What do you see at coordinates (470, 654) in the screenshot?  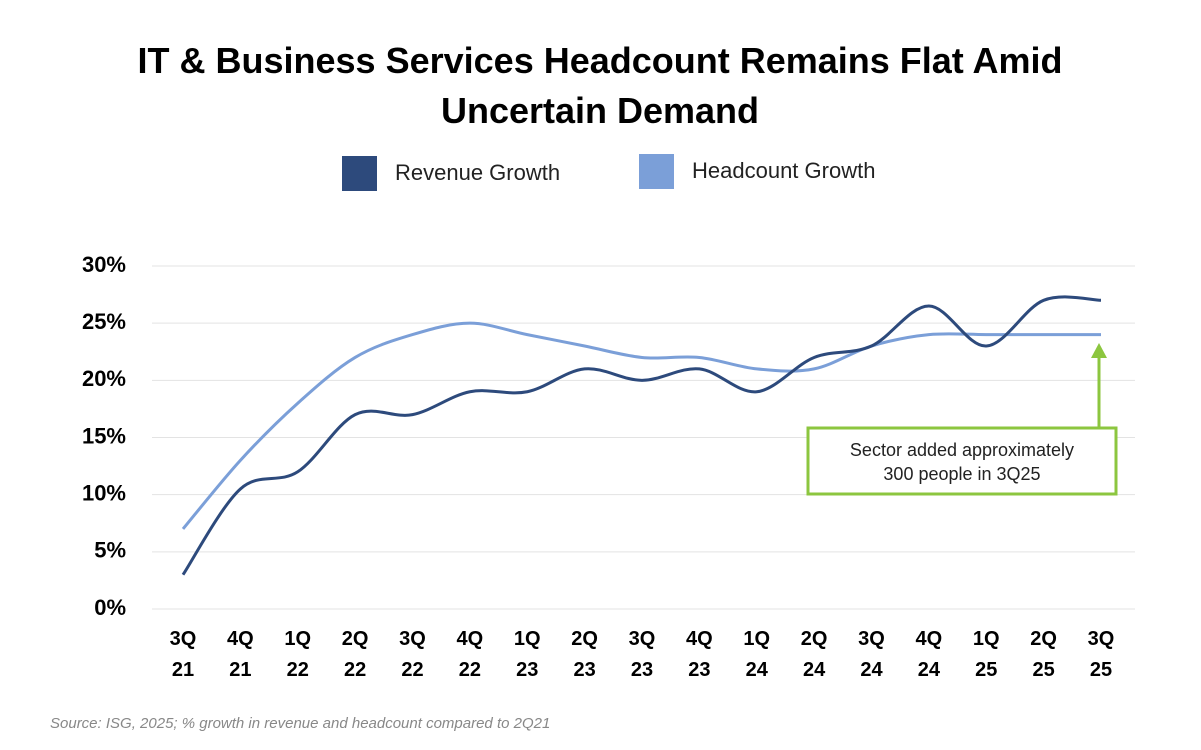 I see `x-tick-label: 4Q 22` at bounding box center [470, 654].